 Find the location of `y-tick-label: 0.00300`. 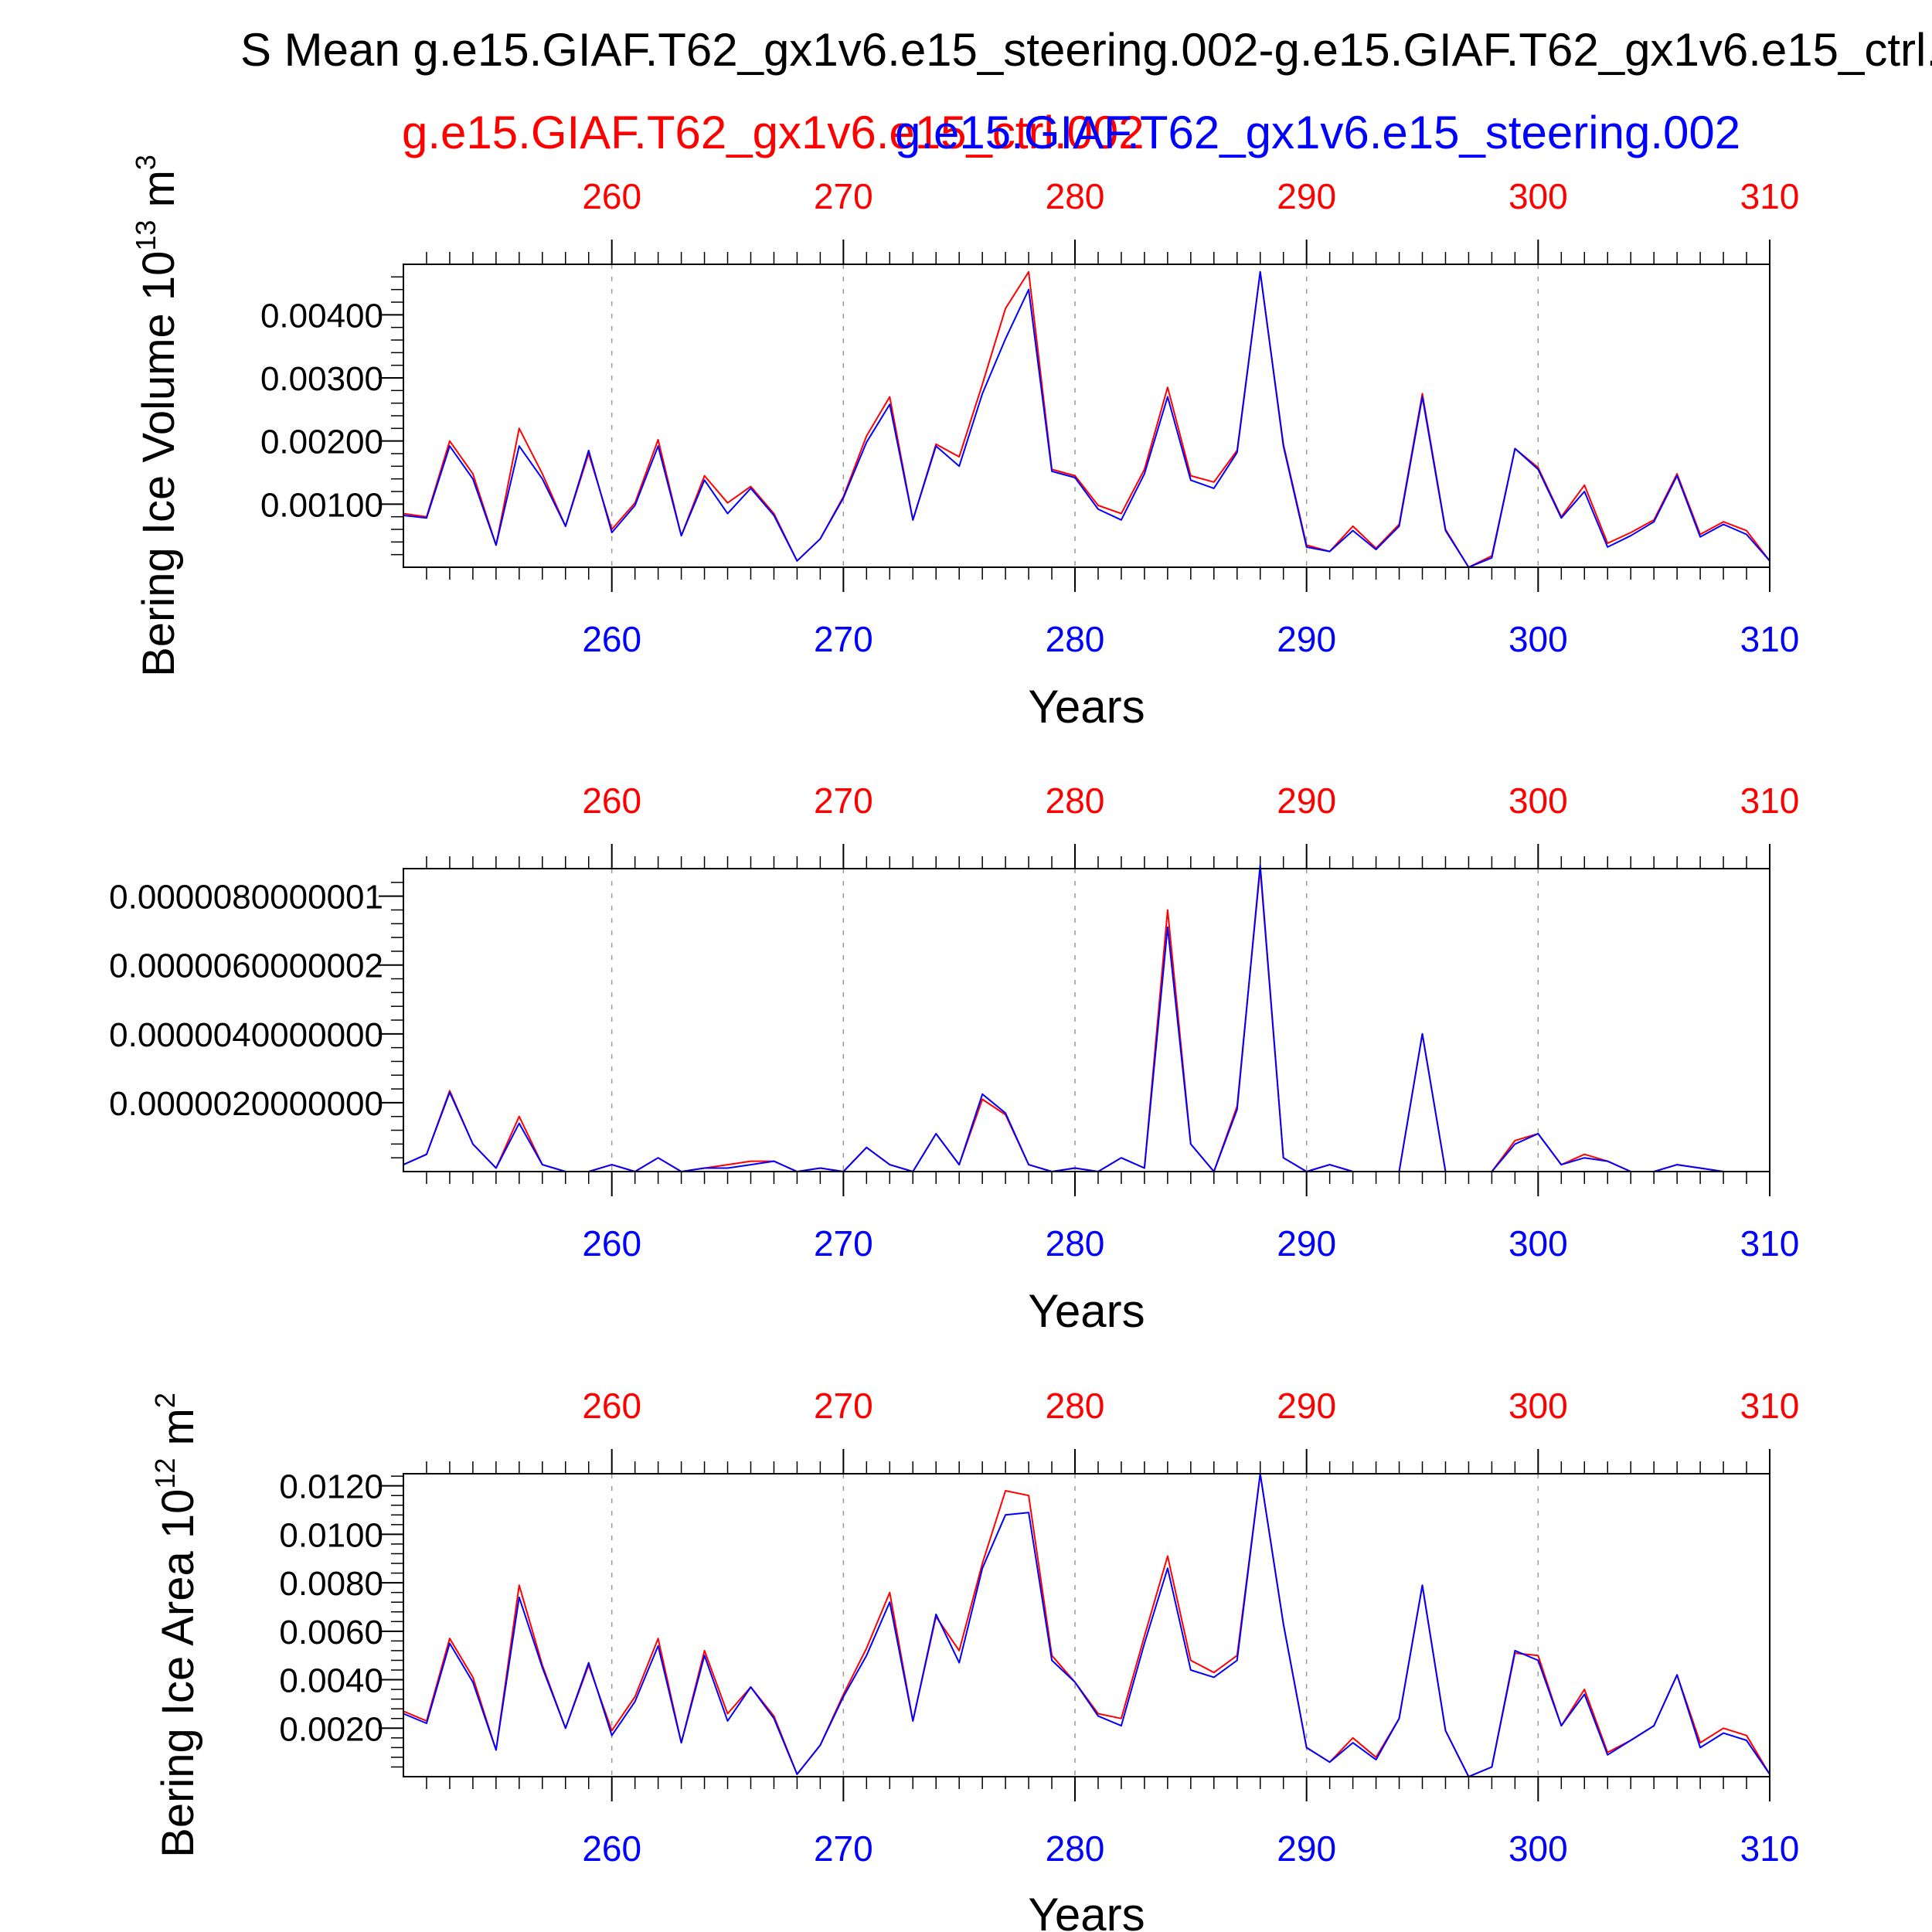

y-tick-label: 0.00300 is located at coordinates (321, 379).